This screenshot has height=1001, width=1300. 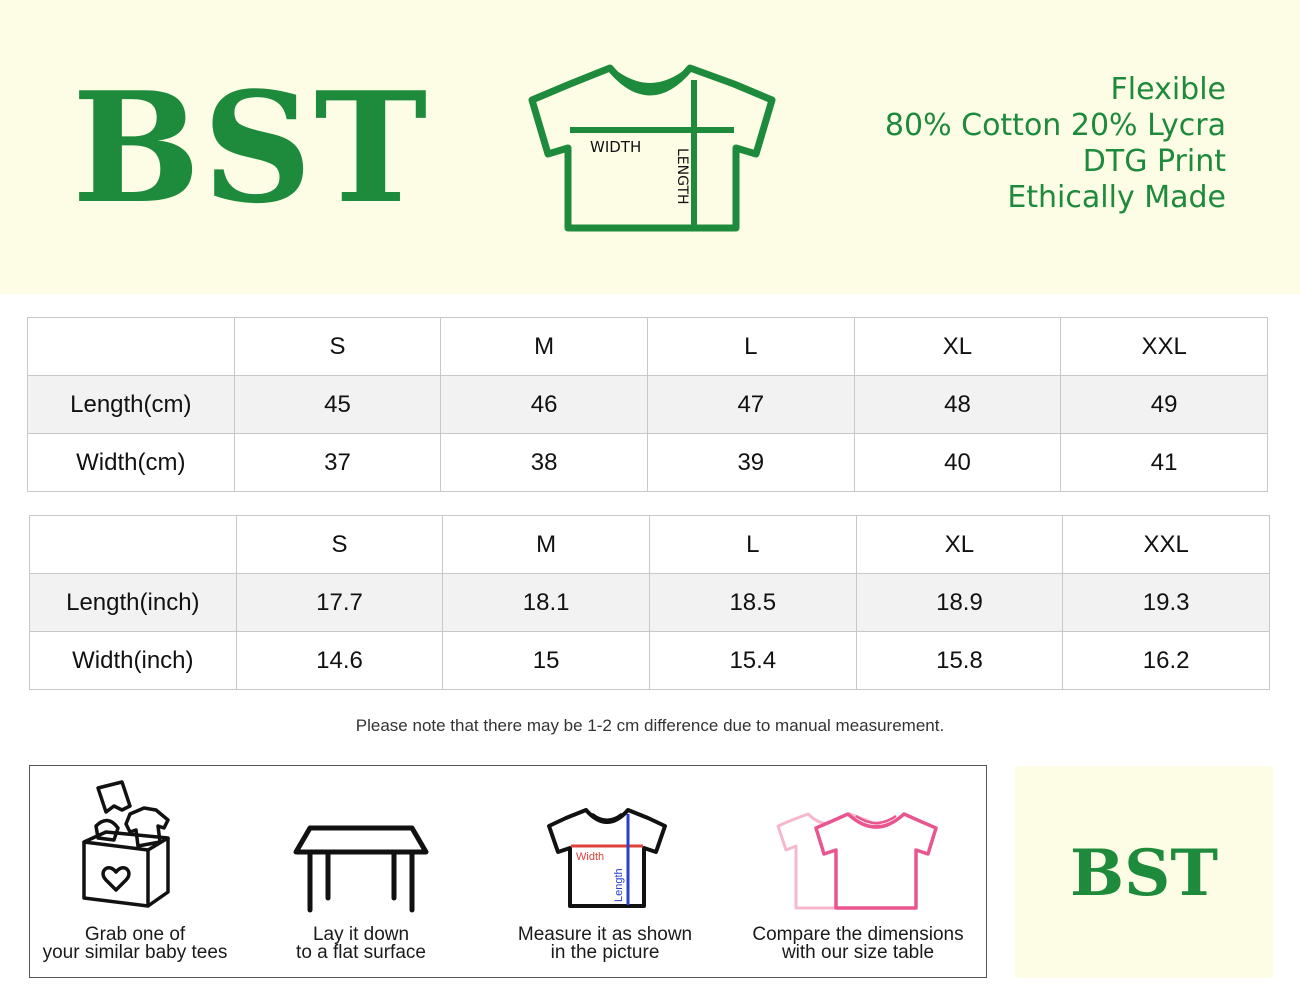 What do you see at coordinates (361, 952) in the screenshot?
I see `step-label-line2: to a flat surface` at bounding box center [361, 952].